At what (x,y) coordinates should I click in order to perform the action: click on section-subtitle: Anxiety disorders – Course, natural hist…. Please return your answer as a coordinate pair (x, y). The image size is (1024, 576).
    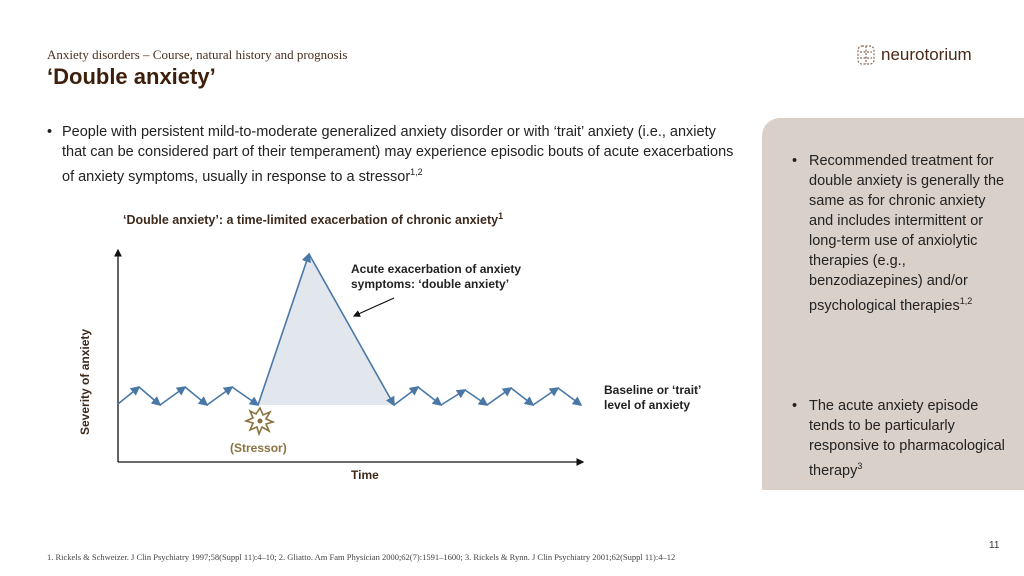
    Looking at the image, I should click on (197, 54).